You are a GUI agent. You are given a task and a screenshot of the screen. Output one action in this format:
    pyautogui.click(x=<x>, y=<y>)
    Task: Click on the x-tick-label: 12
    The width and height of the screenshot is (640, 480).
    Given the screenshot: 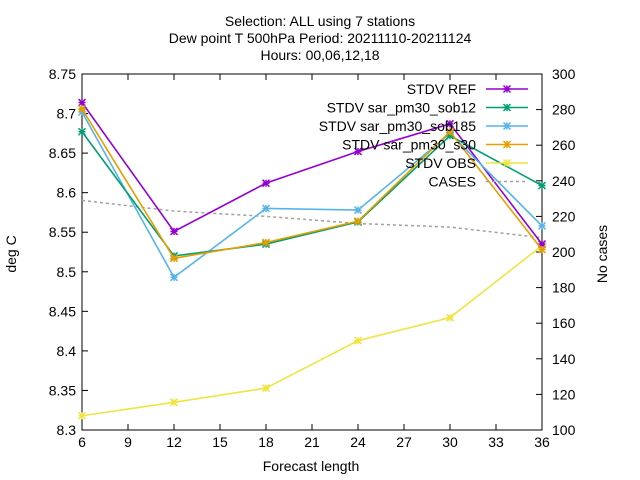 What is the action you would take?
    pyautogui.click(x=174, y=442)
    